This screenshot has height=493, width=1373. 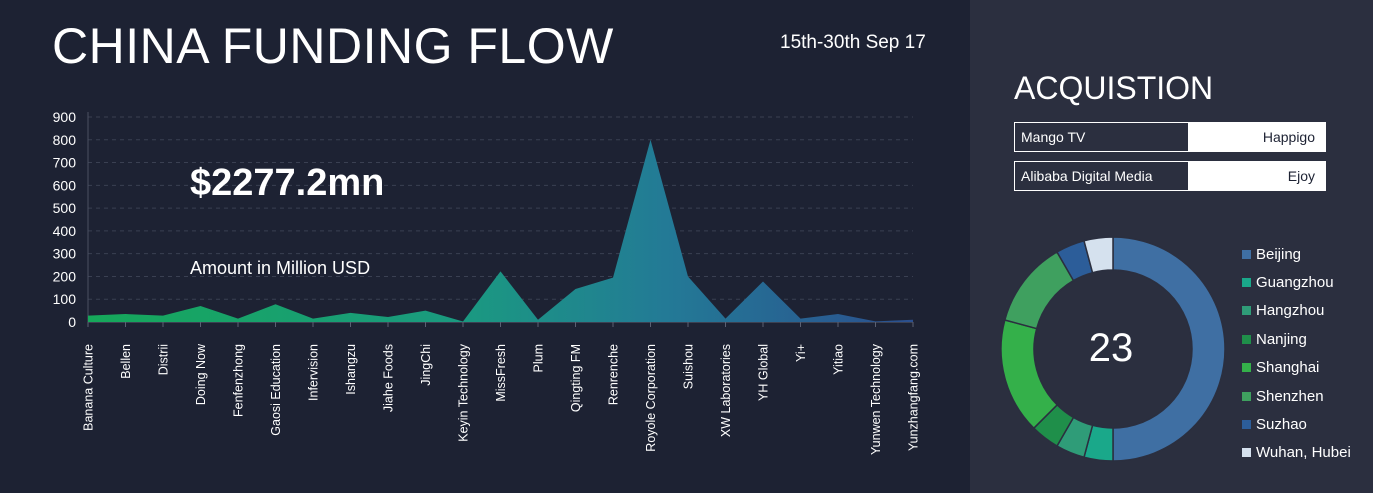 What do you see at coordinates (126, 361) in the screenshot?
I see `x-tick-label: Bellen` at bounding box center [126, 361].